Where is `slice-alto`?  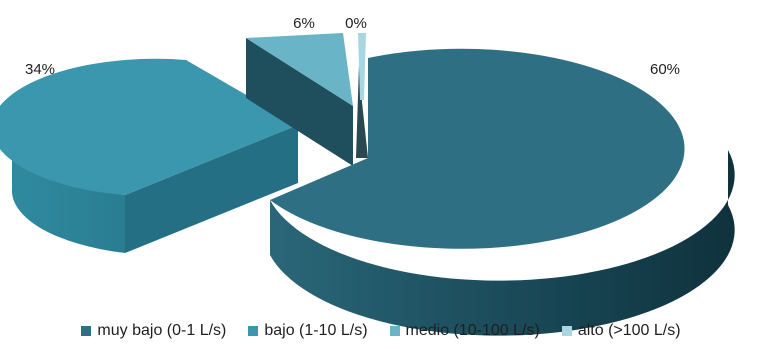 slice-alto is located at coordinates (362, 95).